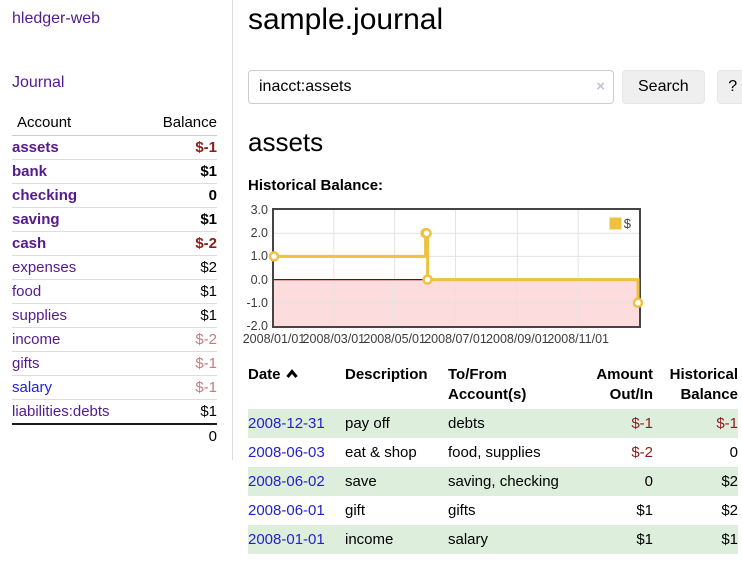  I want to click on account-link: liabilities:debts, so click(61, 411).